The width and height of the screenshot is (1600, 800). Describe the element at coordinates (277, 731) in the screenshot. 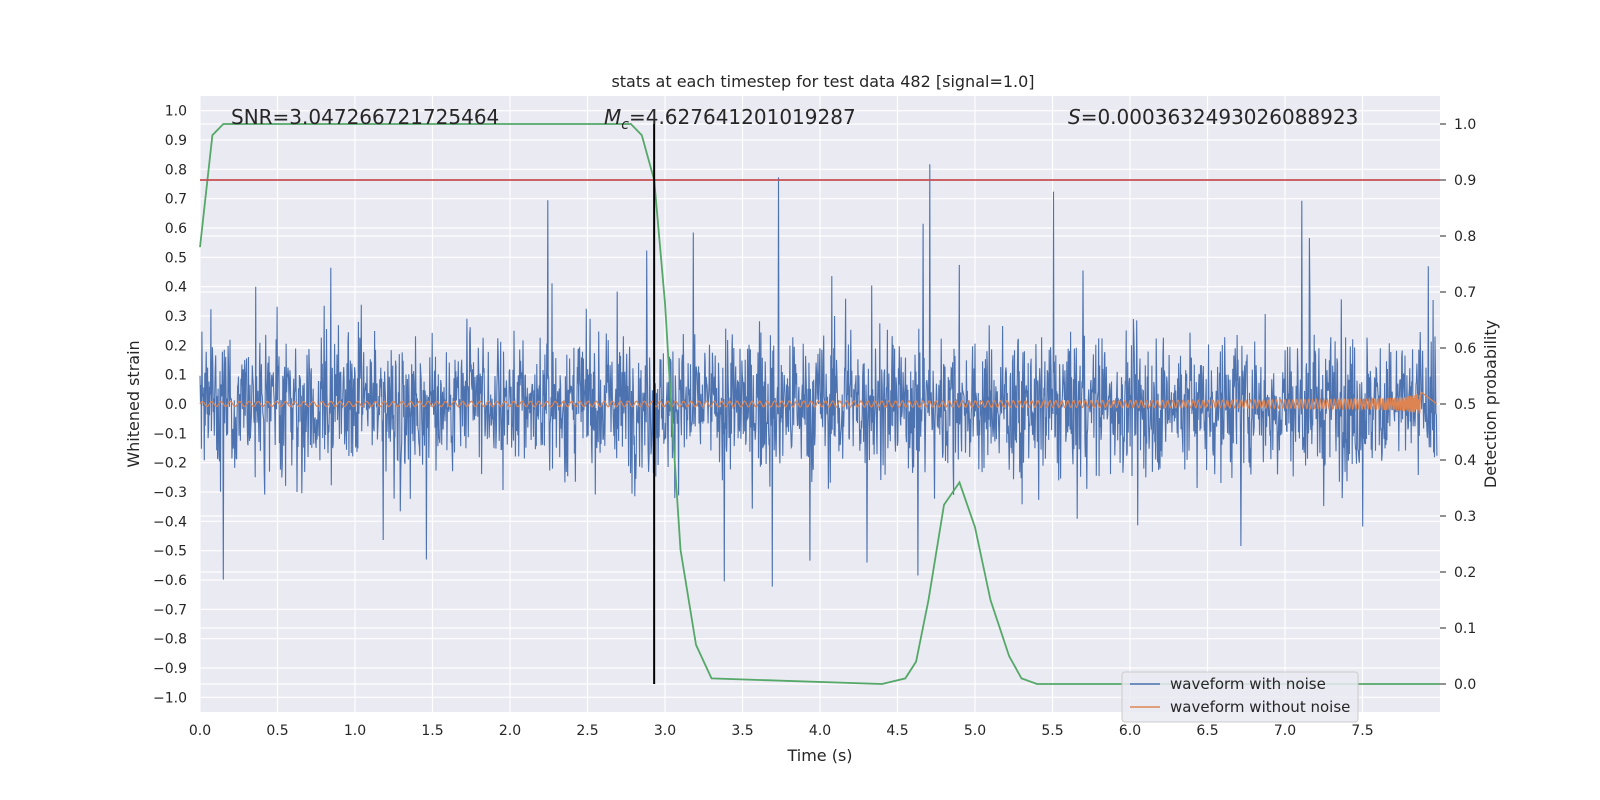

I see `x-tick-label: 0.5` at that location.